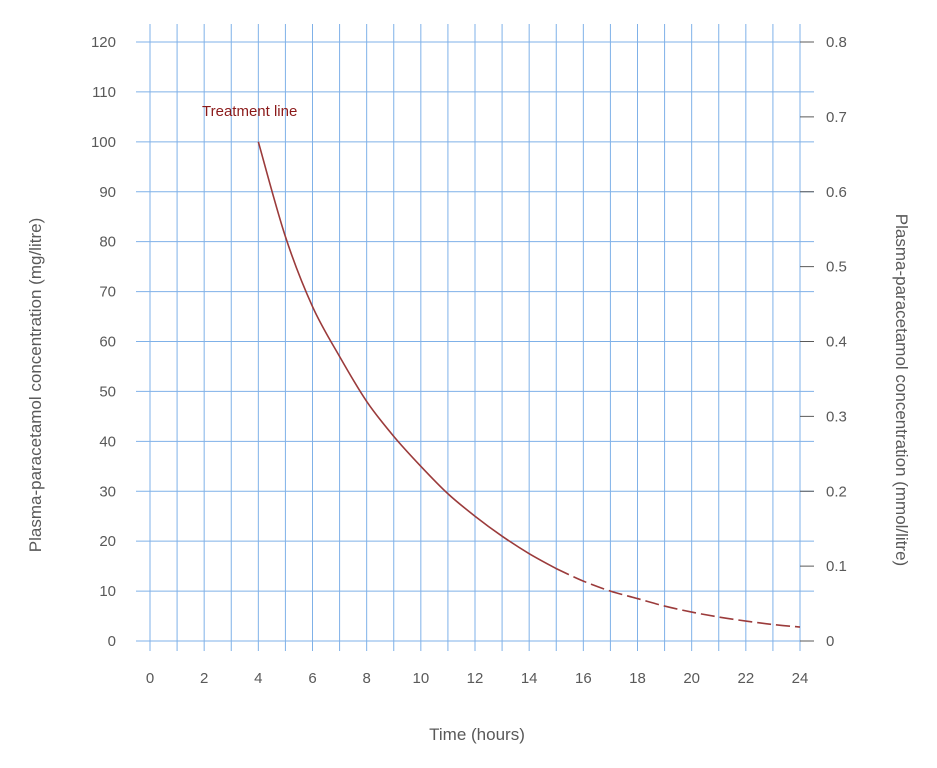 This screenshot has width=937, height=768. I want to click on x-tick-label: 2, so click(204, 678).